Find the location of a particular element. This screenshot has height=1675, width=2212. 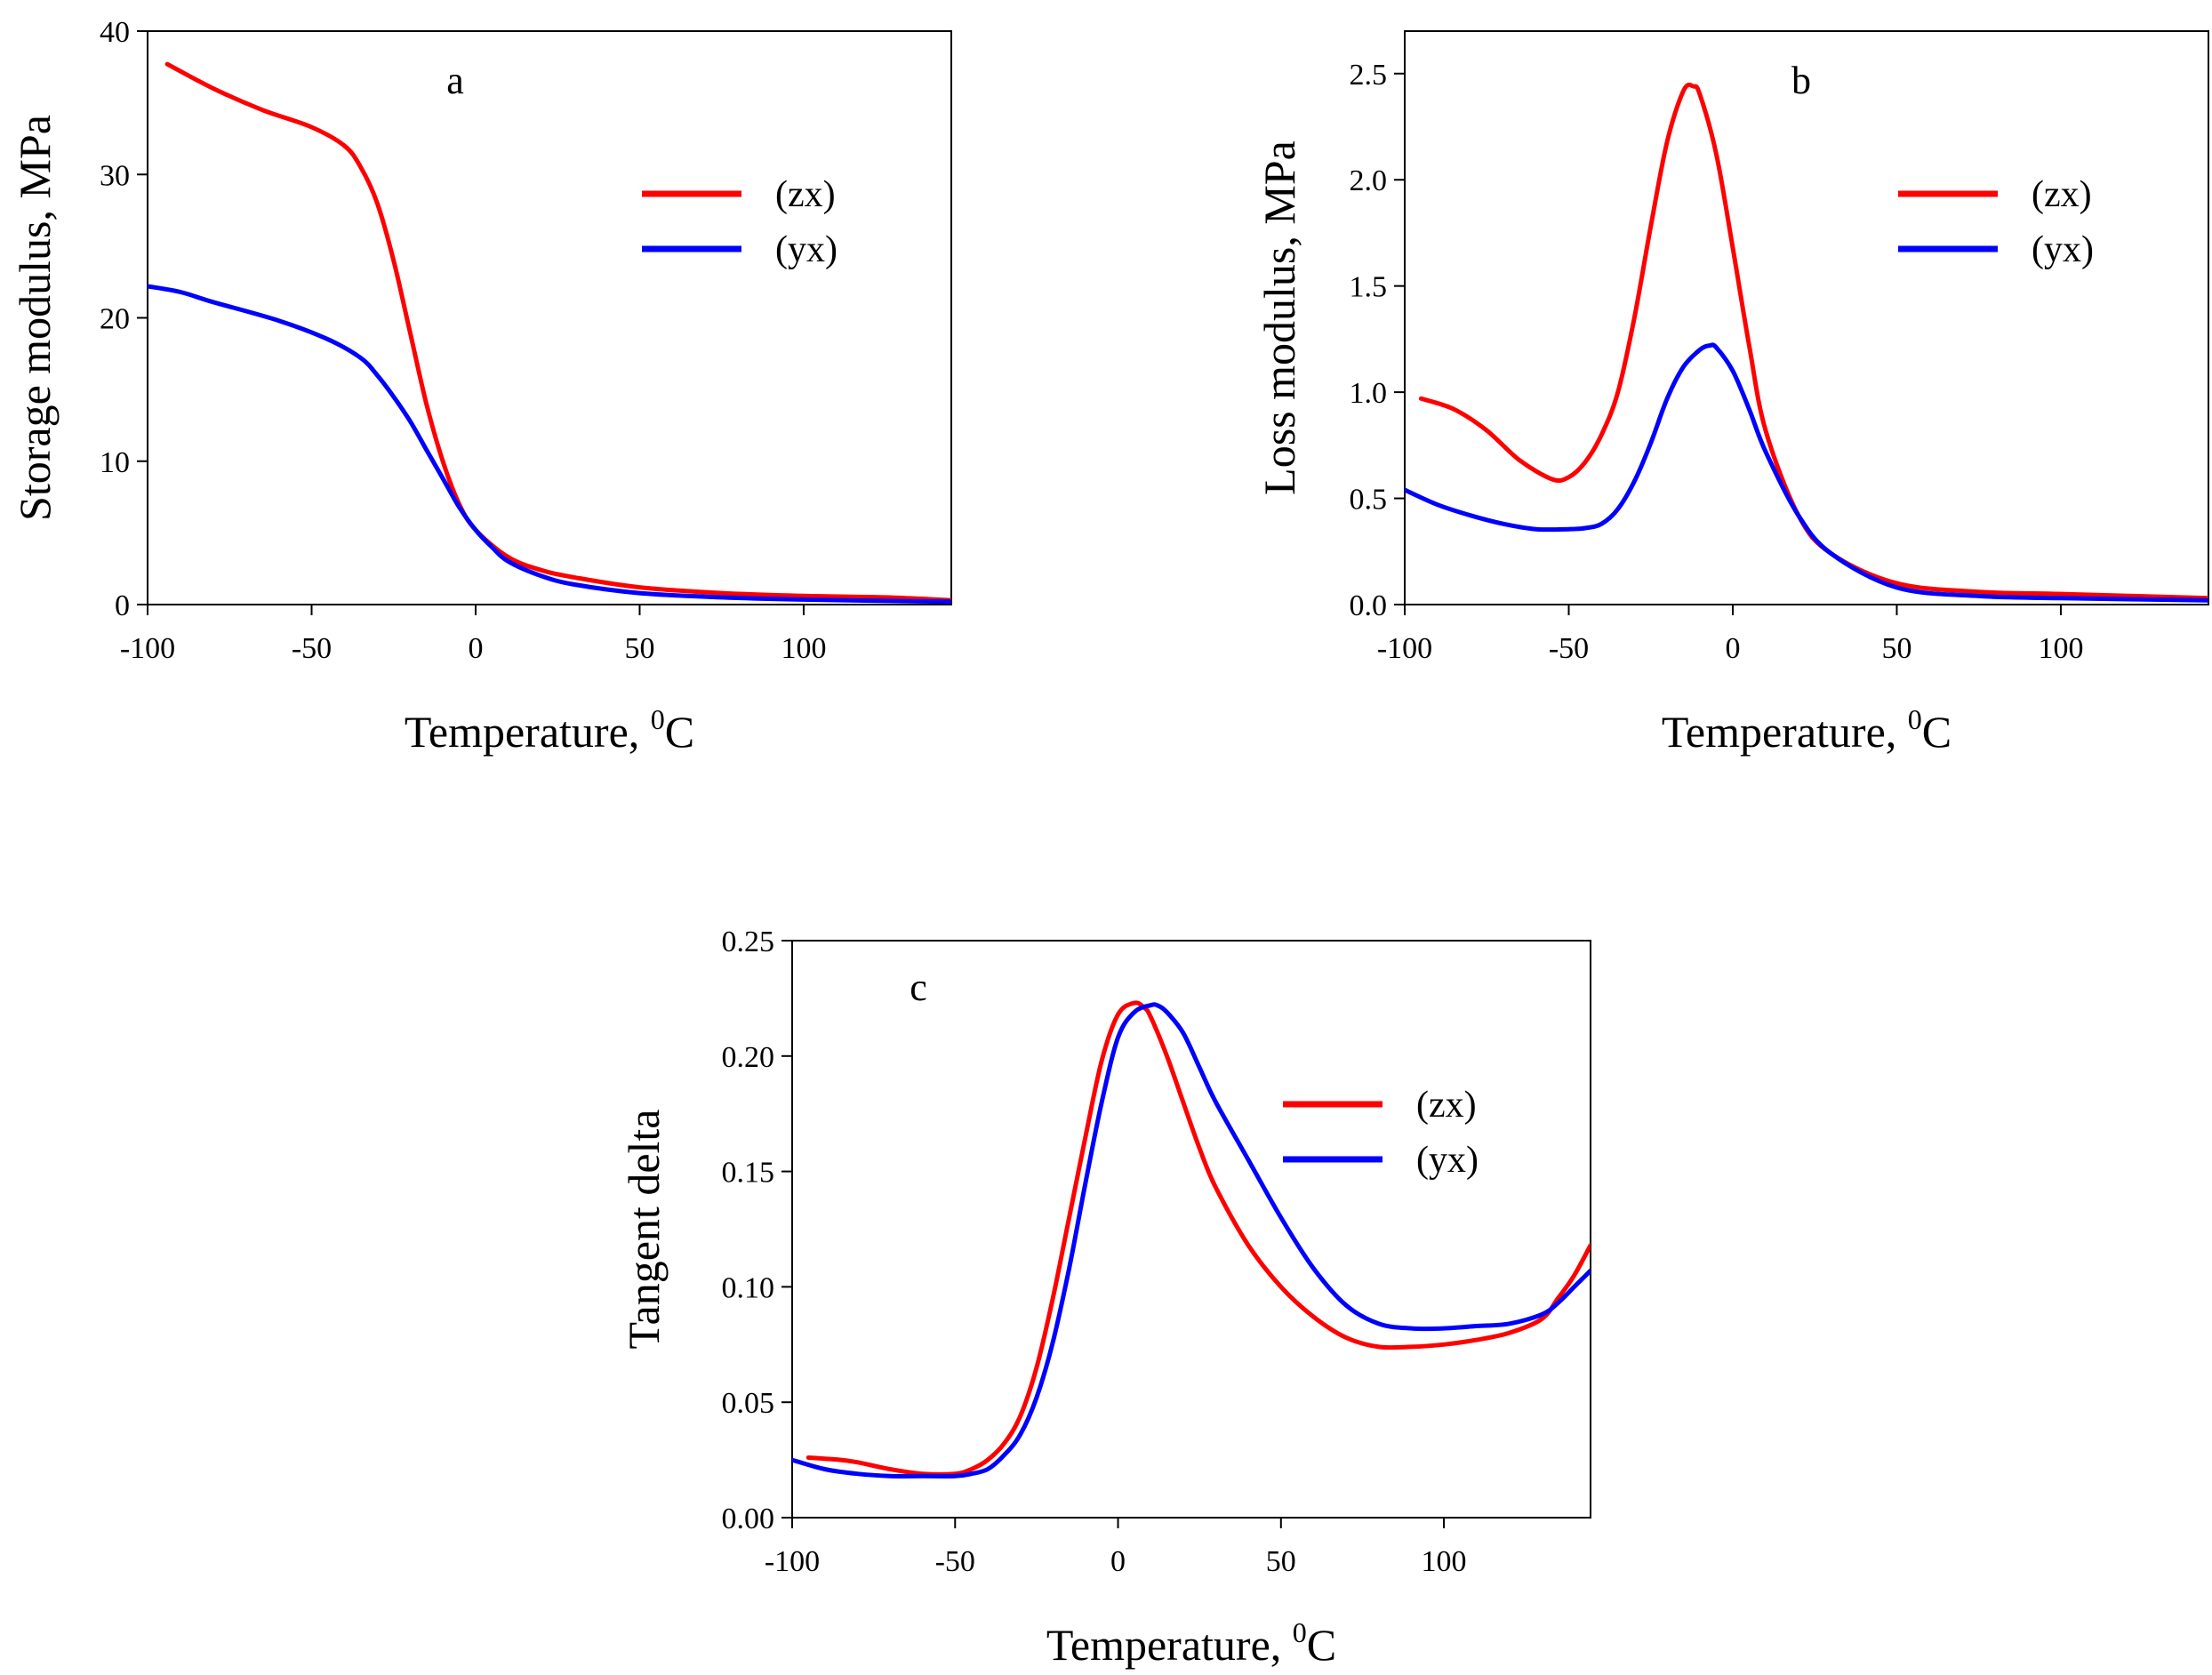

y-tick-label: 2.5 is located at coordinates (1369, 75).